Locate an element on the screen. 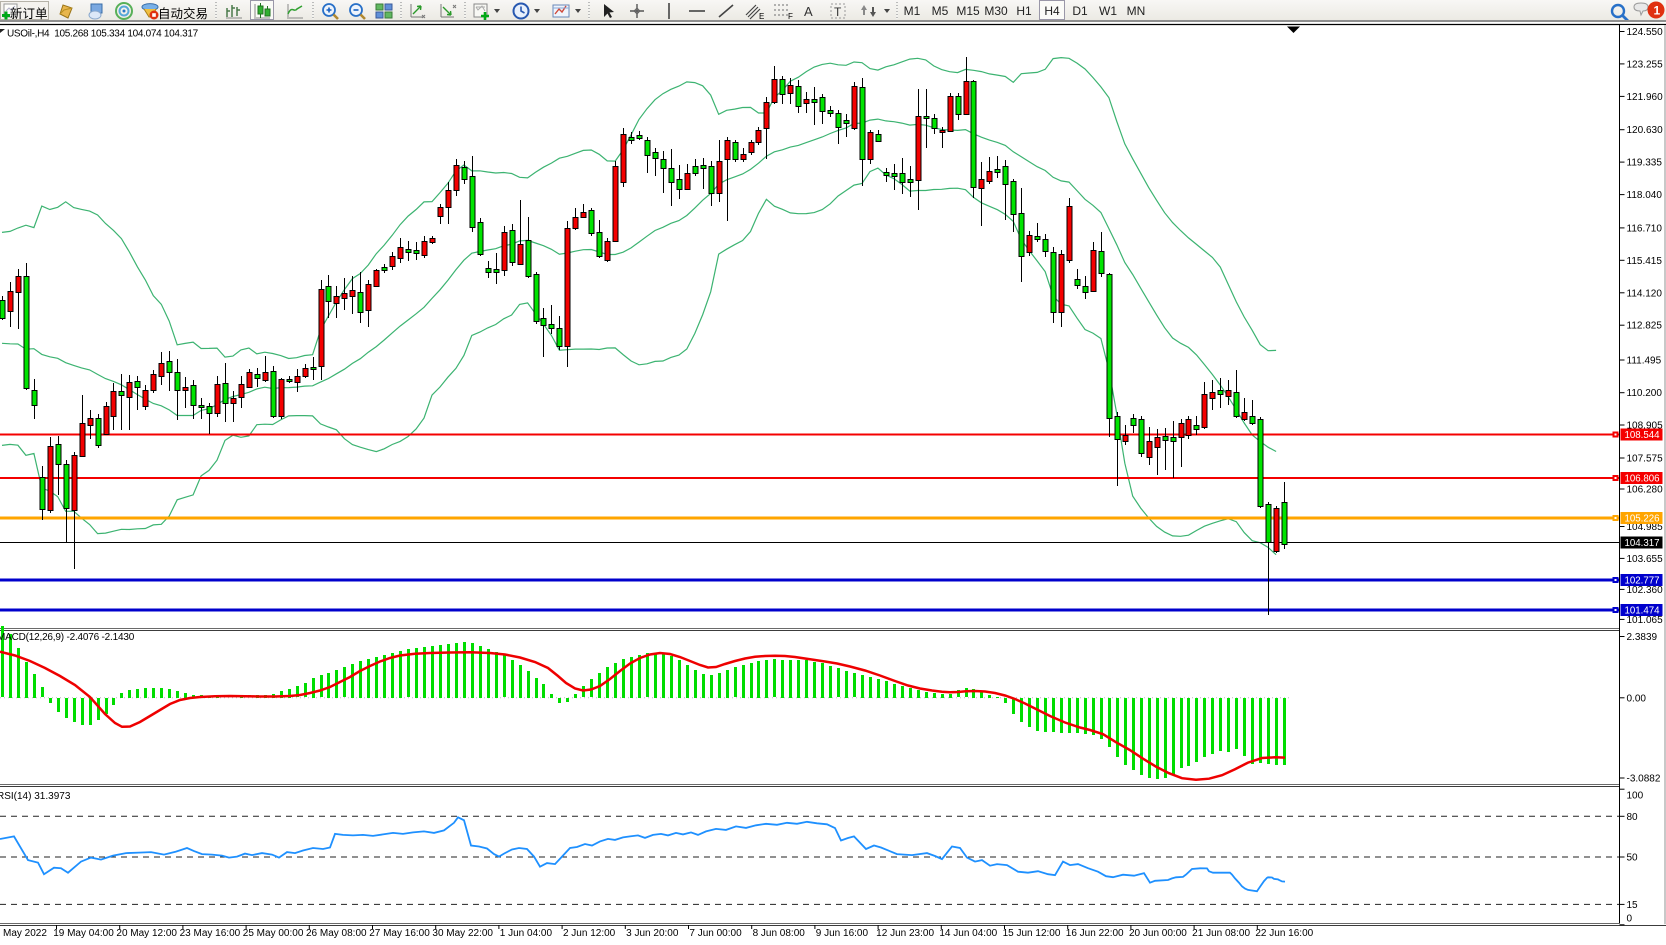  svg-text: 15 is located at coordinates (1633, 905).